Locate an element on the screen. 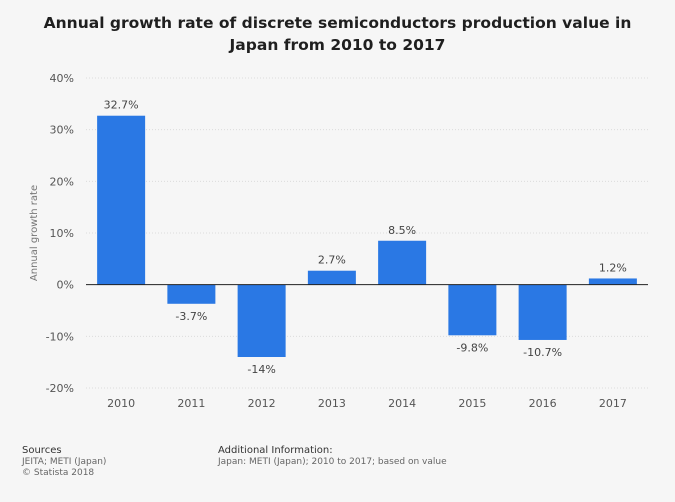 Image resolution: width=675 pixels, height=502 pixels. y-tick-label: -10% is located at coordinates (60, 336).